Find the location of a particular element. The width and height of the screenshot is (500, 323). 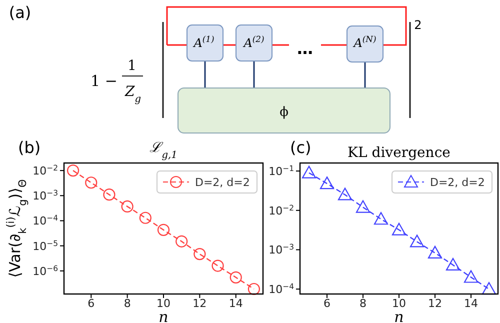

text: (b) is located at coordinates (29, 147).